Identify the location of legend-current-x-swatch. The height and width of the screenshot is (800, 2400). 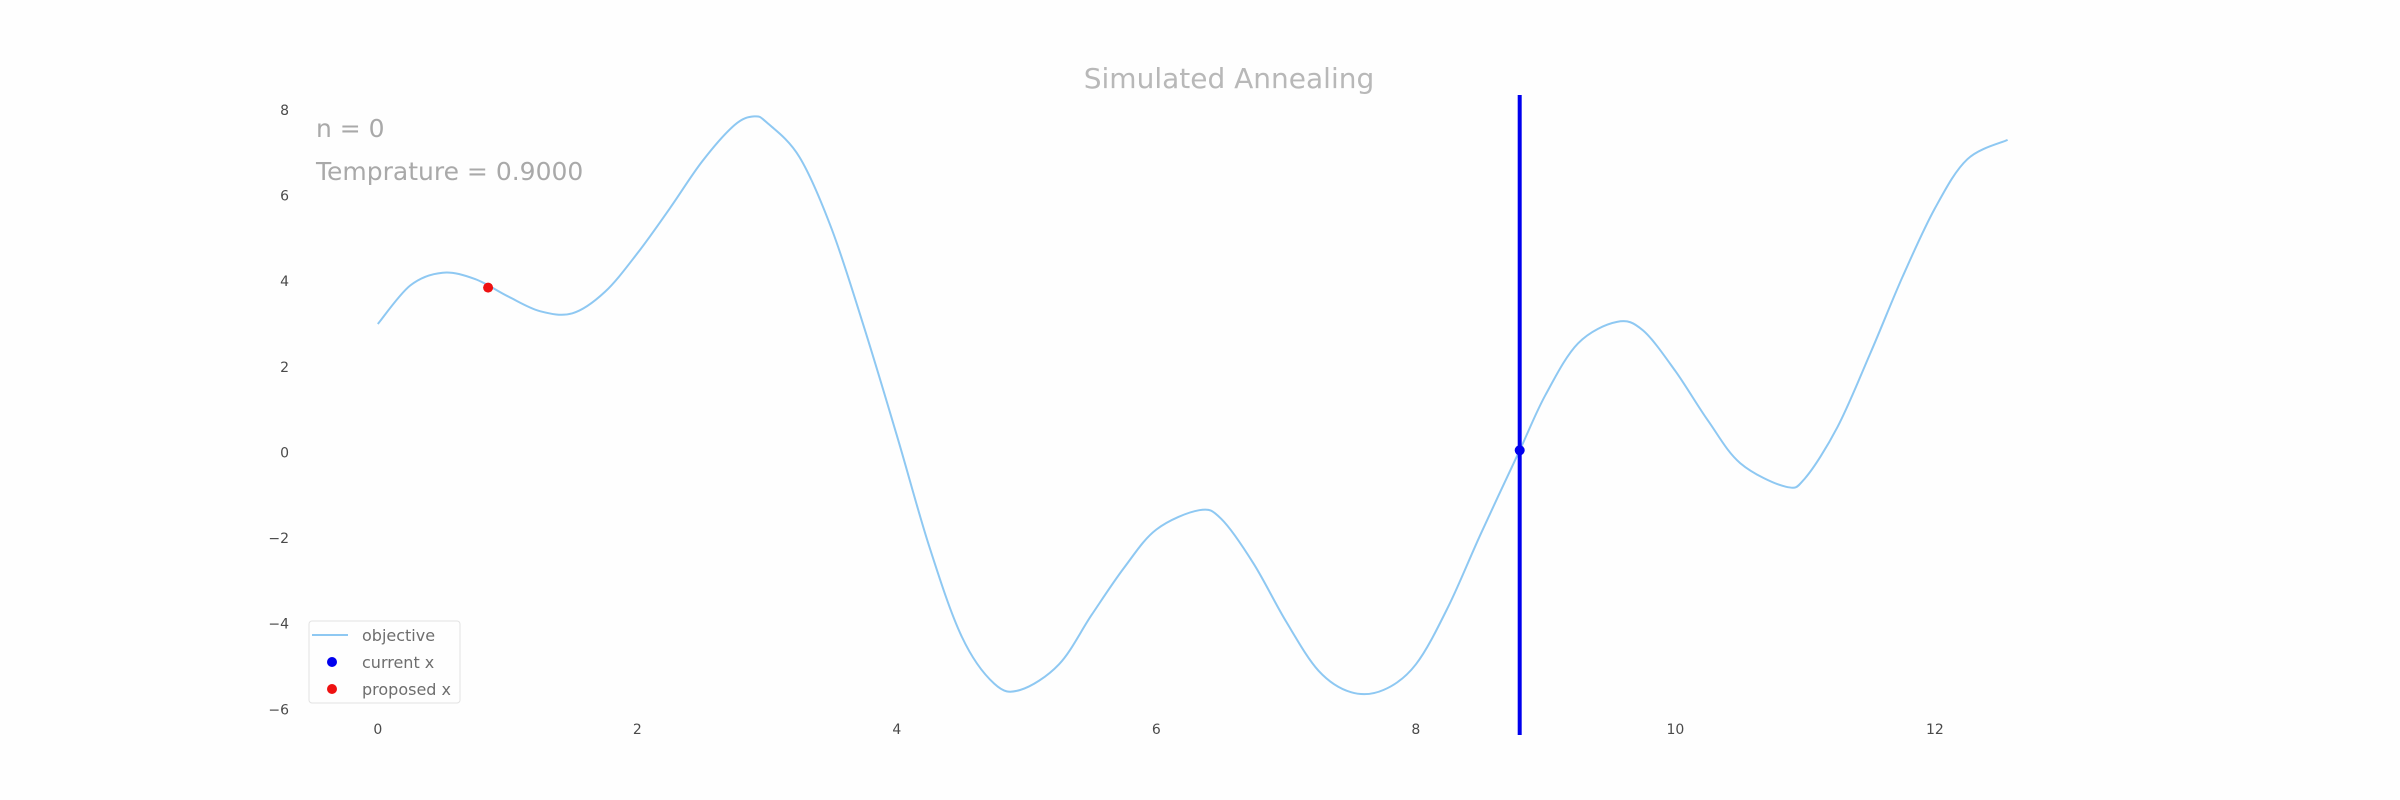
(332, 662).